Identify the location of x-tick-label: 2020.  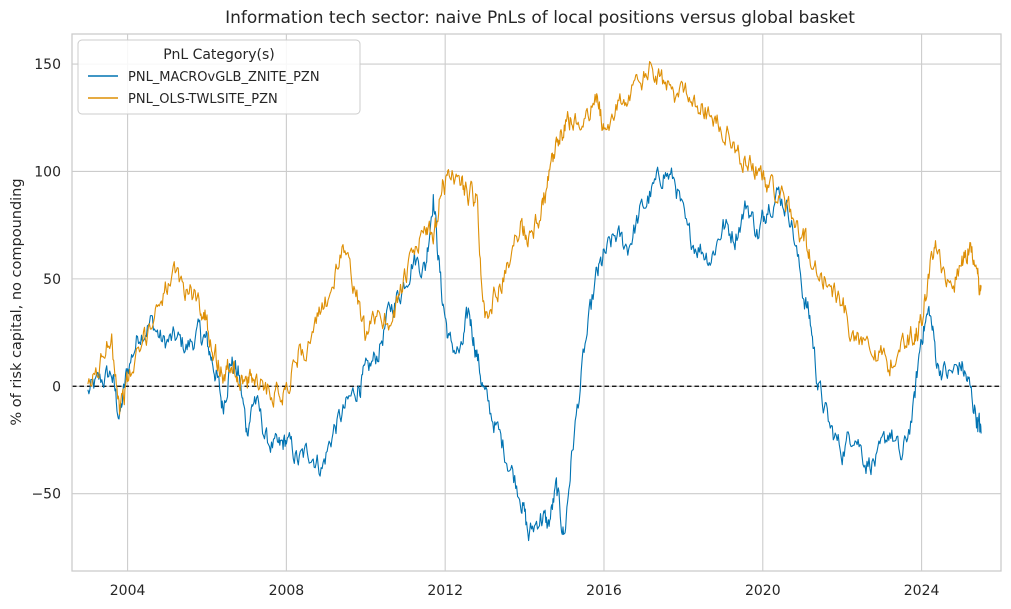
(763, 591).